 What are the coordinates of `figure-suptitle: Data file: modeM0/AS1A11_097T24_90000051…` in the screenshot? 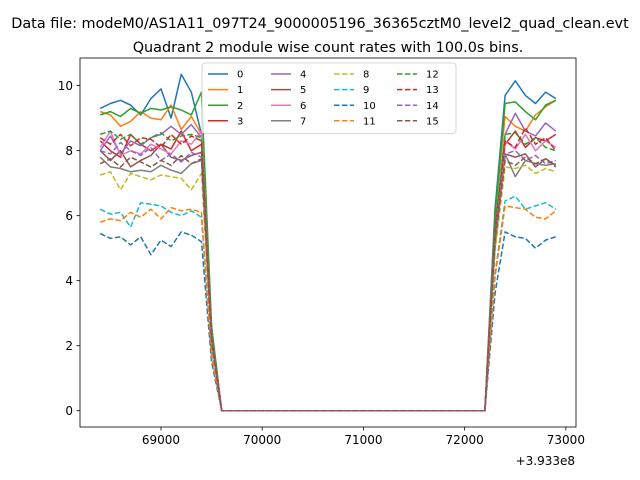 It's located at (320, 24).